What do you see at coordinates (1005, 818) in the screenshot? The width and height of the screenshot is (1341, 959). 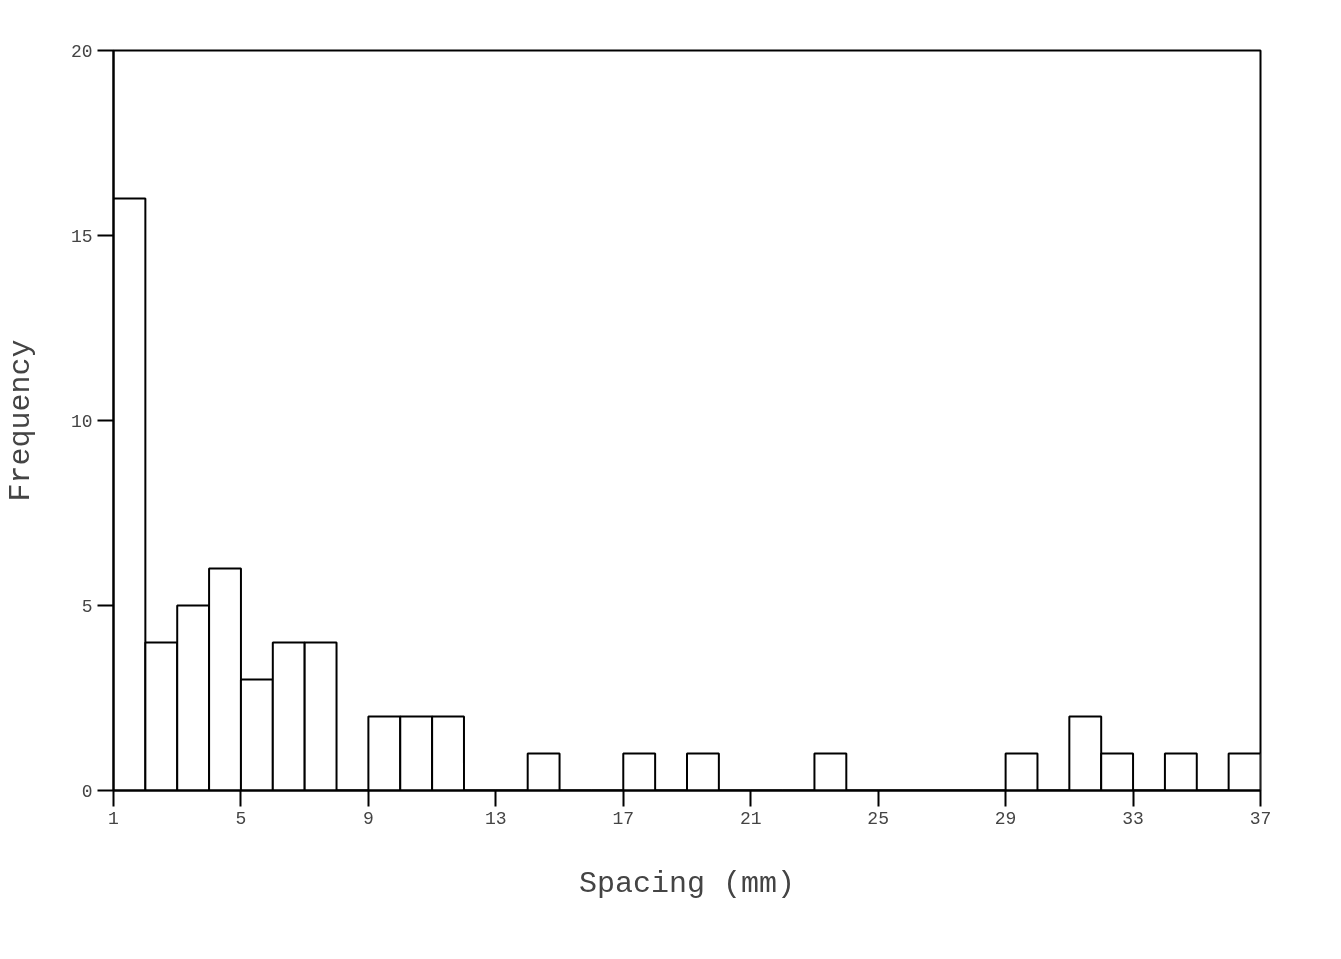 I see `x-tick-label: 29` at bounding box center [1005, 818].